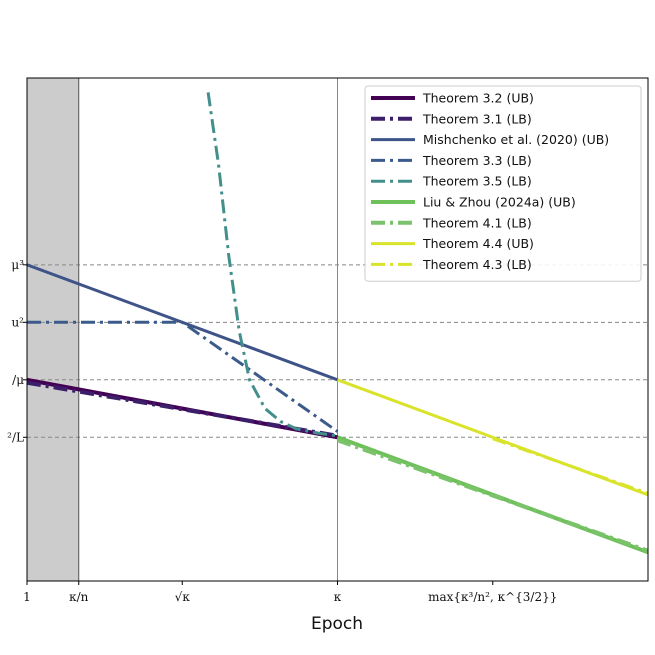  What do you see at coordinates (272, 265) in the screenshot?
I see `series-line-theorem-3-5-lb` at bounding box center [272, 265].